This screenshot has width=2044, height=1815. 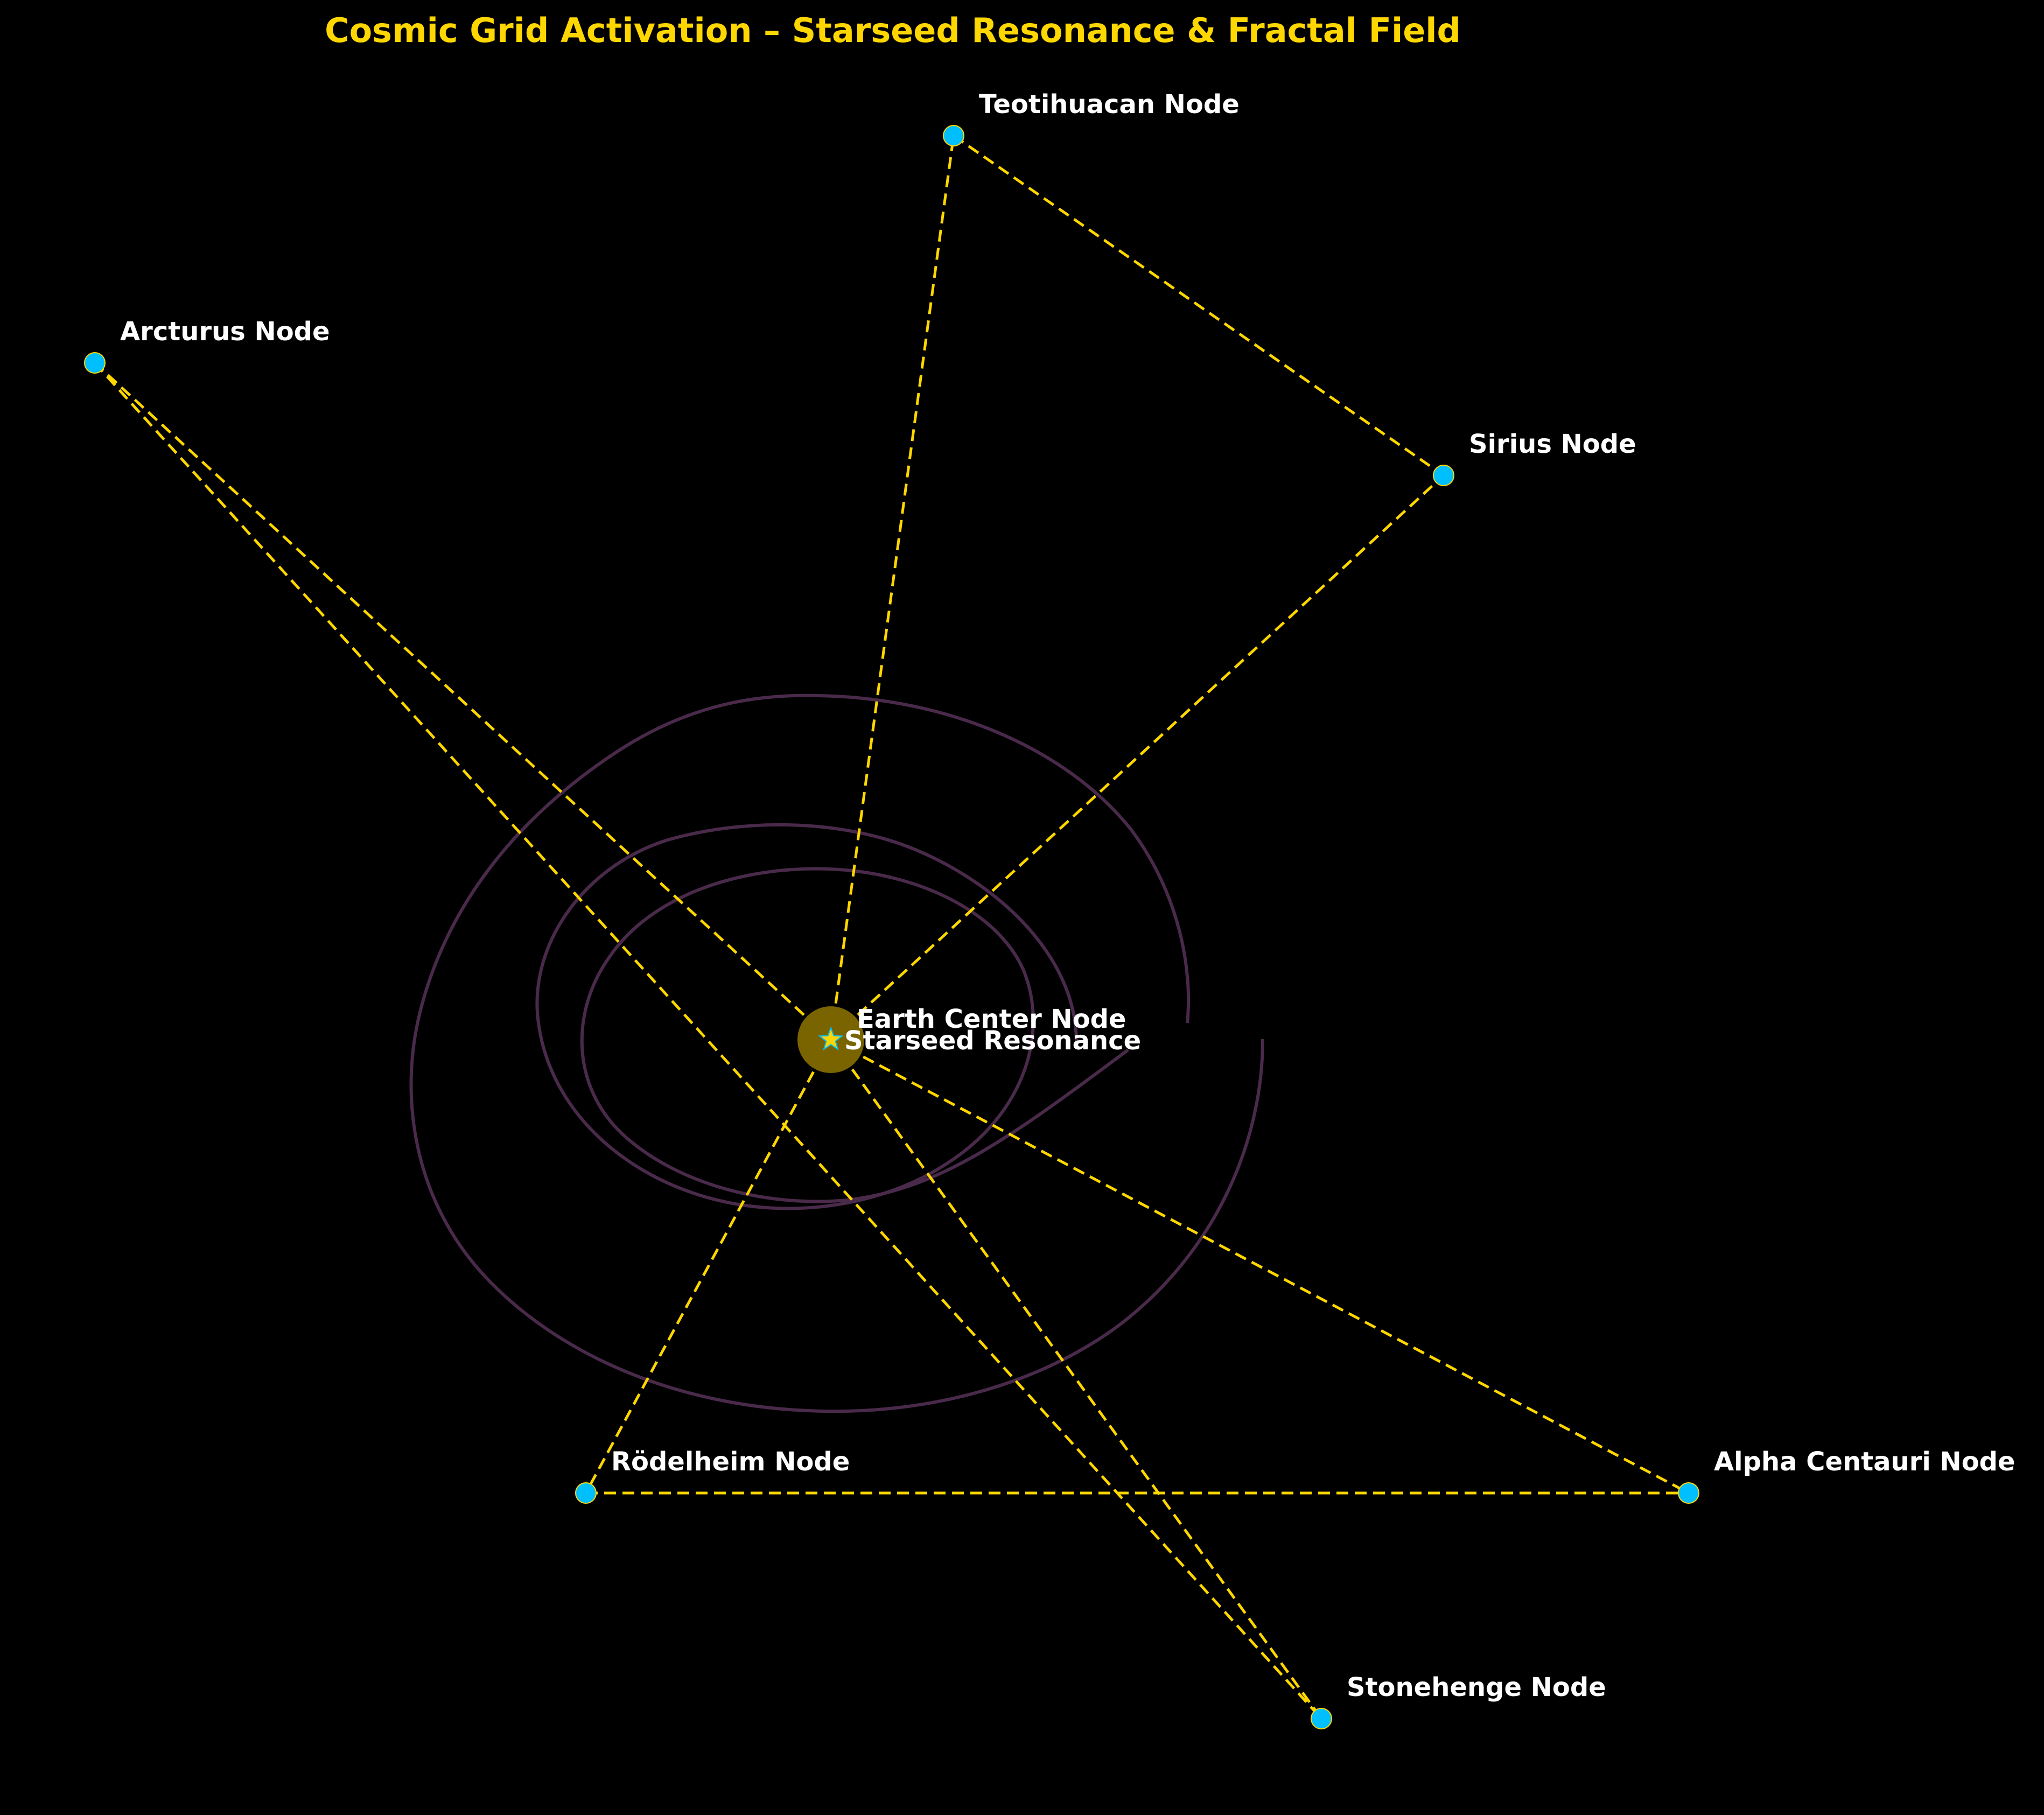 I want to click on node-label-arcturus: Arcturus Node, so click(x=225, y=332).